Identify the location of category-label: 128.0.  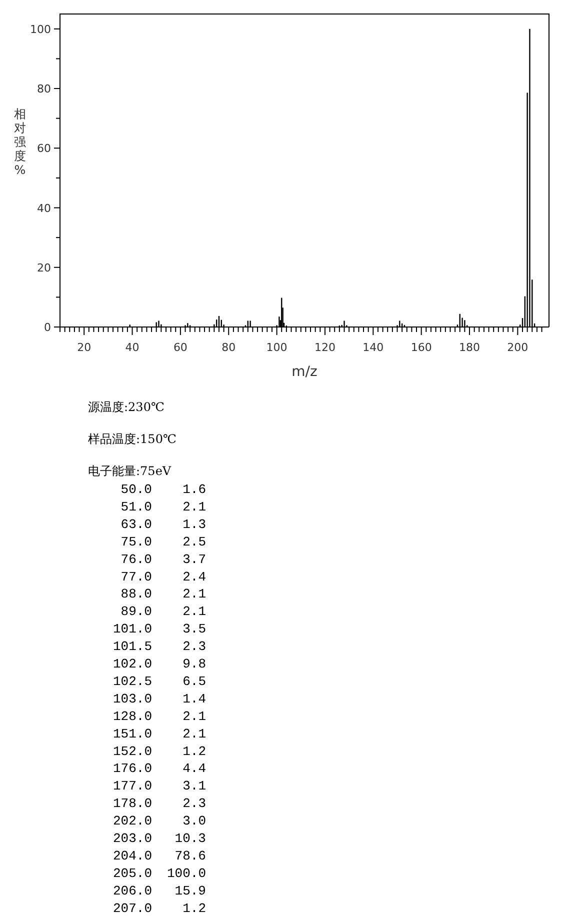
(132, 716).